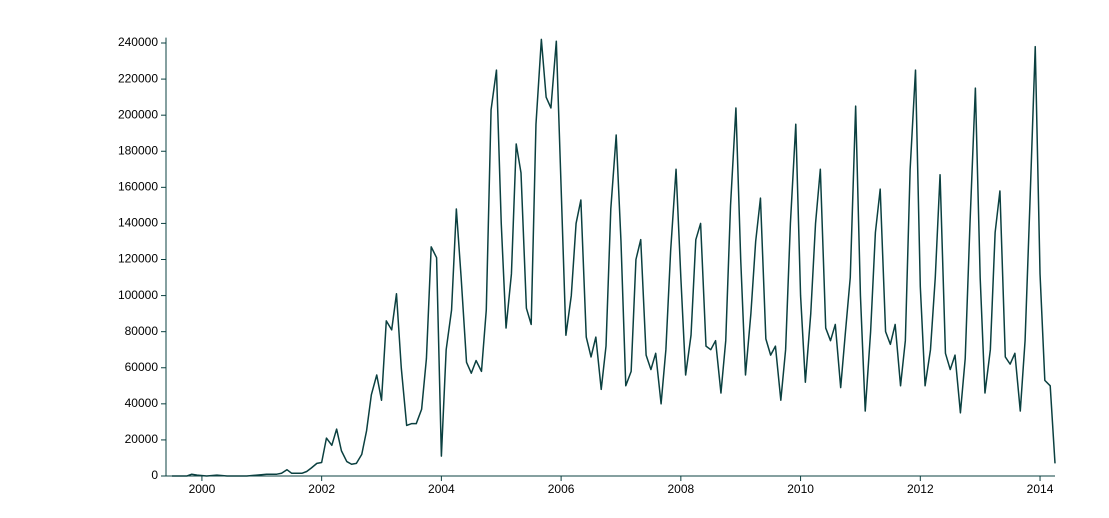  What do you see at coordinates (142, 367) in the screenshot?
I see `y-tick-label: 60000` at bounding box center [142, 367].